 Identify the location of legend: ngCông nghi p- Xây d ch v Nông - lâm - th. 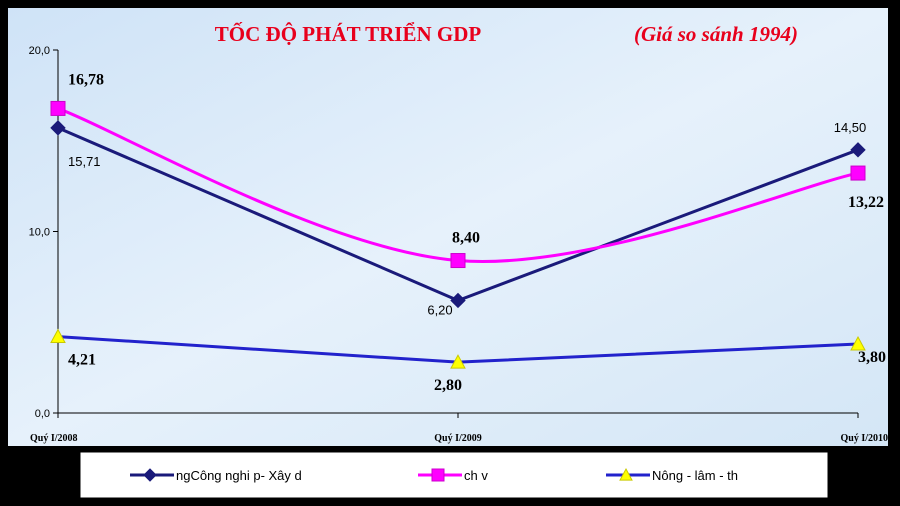
(434, 475).